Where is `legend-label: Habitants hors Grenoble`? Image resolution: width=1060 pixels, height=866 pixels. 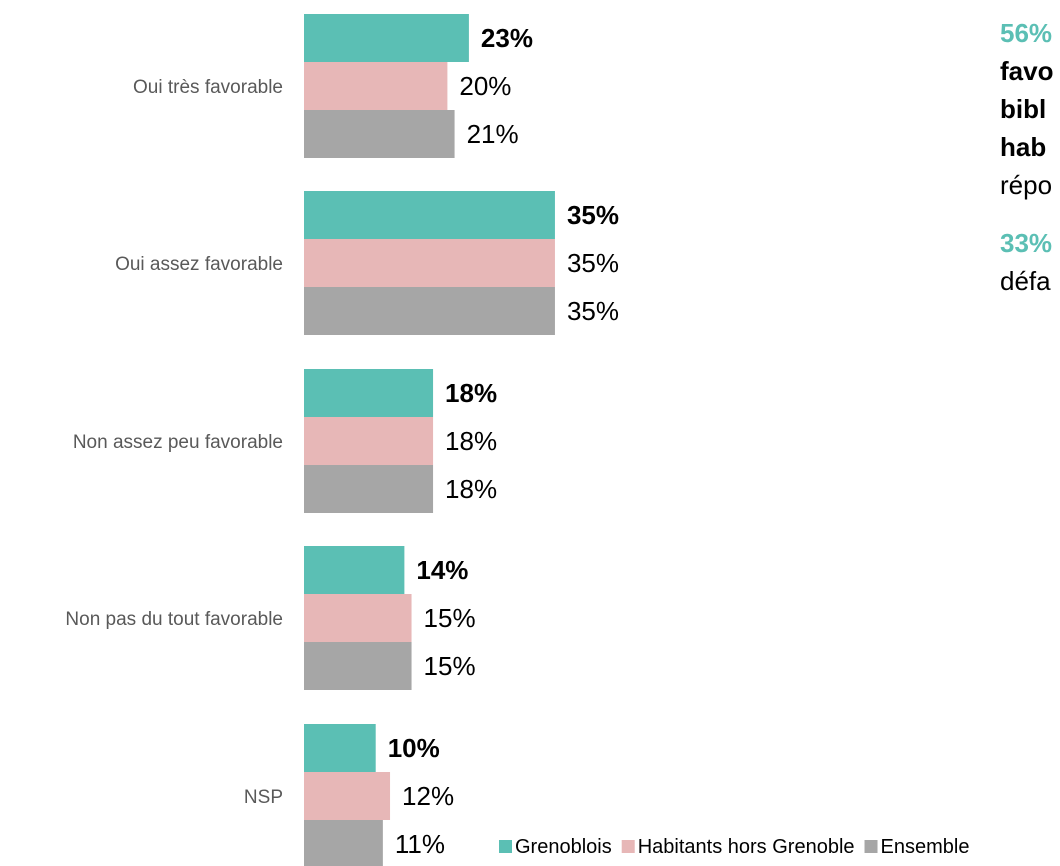
legend-label: Habitants hors Grenoble is located at coordinates (746, 847).